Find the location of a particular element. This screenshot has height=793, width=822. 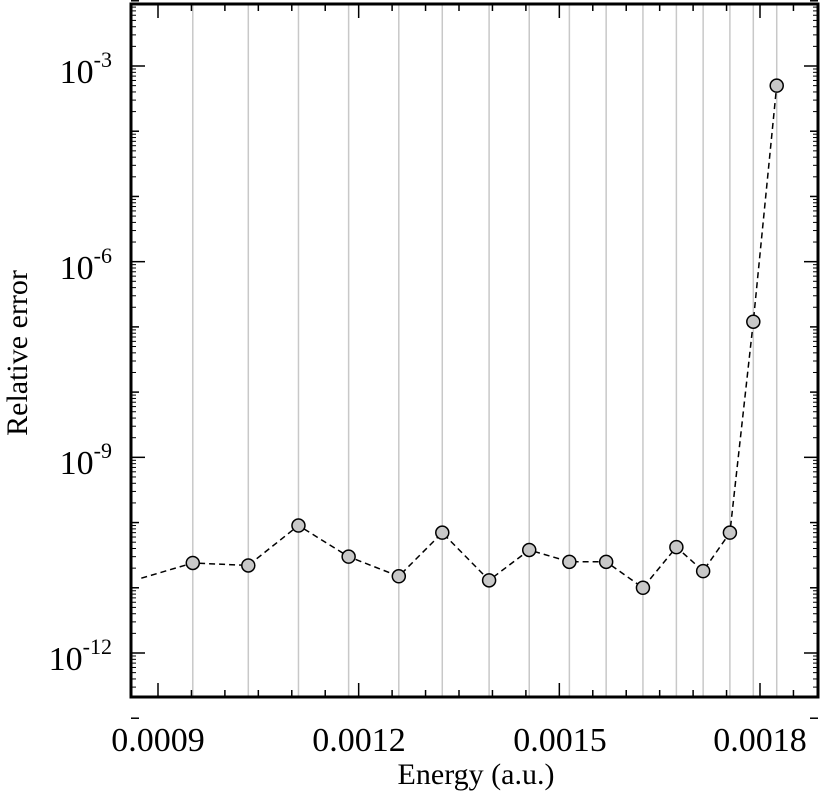

y-tick-exponent: -6 is located at coordinates (103, 255).